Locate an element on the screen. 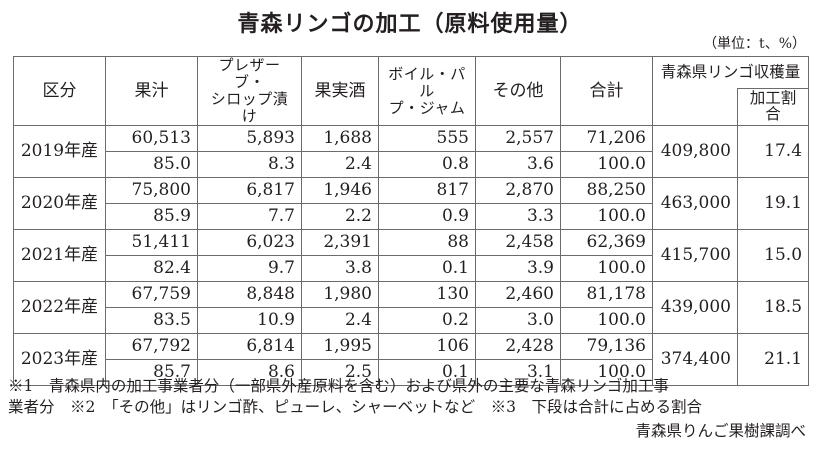 The image size is (820, 456). share-juice: 83.5 is located at coordinates (151, 320).